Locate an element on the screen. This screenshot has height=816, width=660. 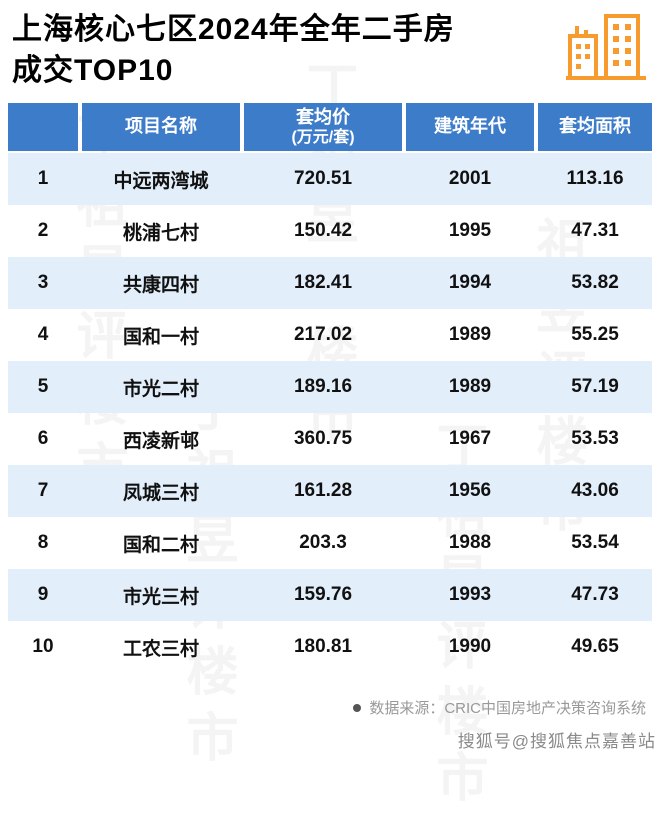
area-cell: 53.54 is located at coordinates (595, 542).